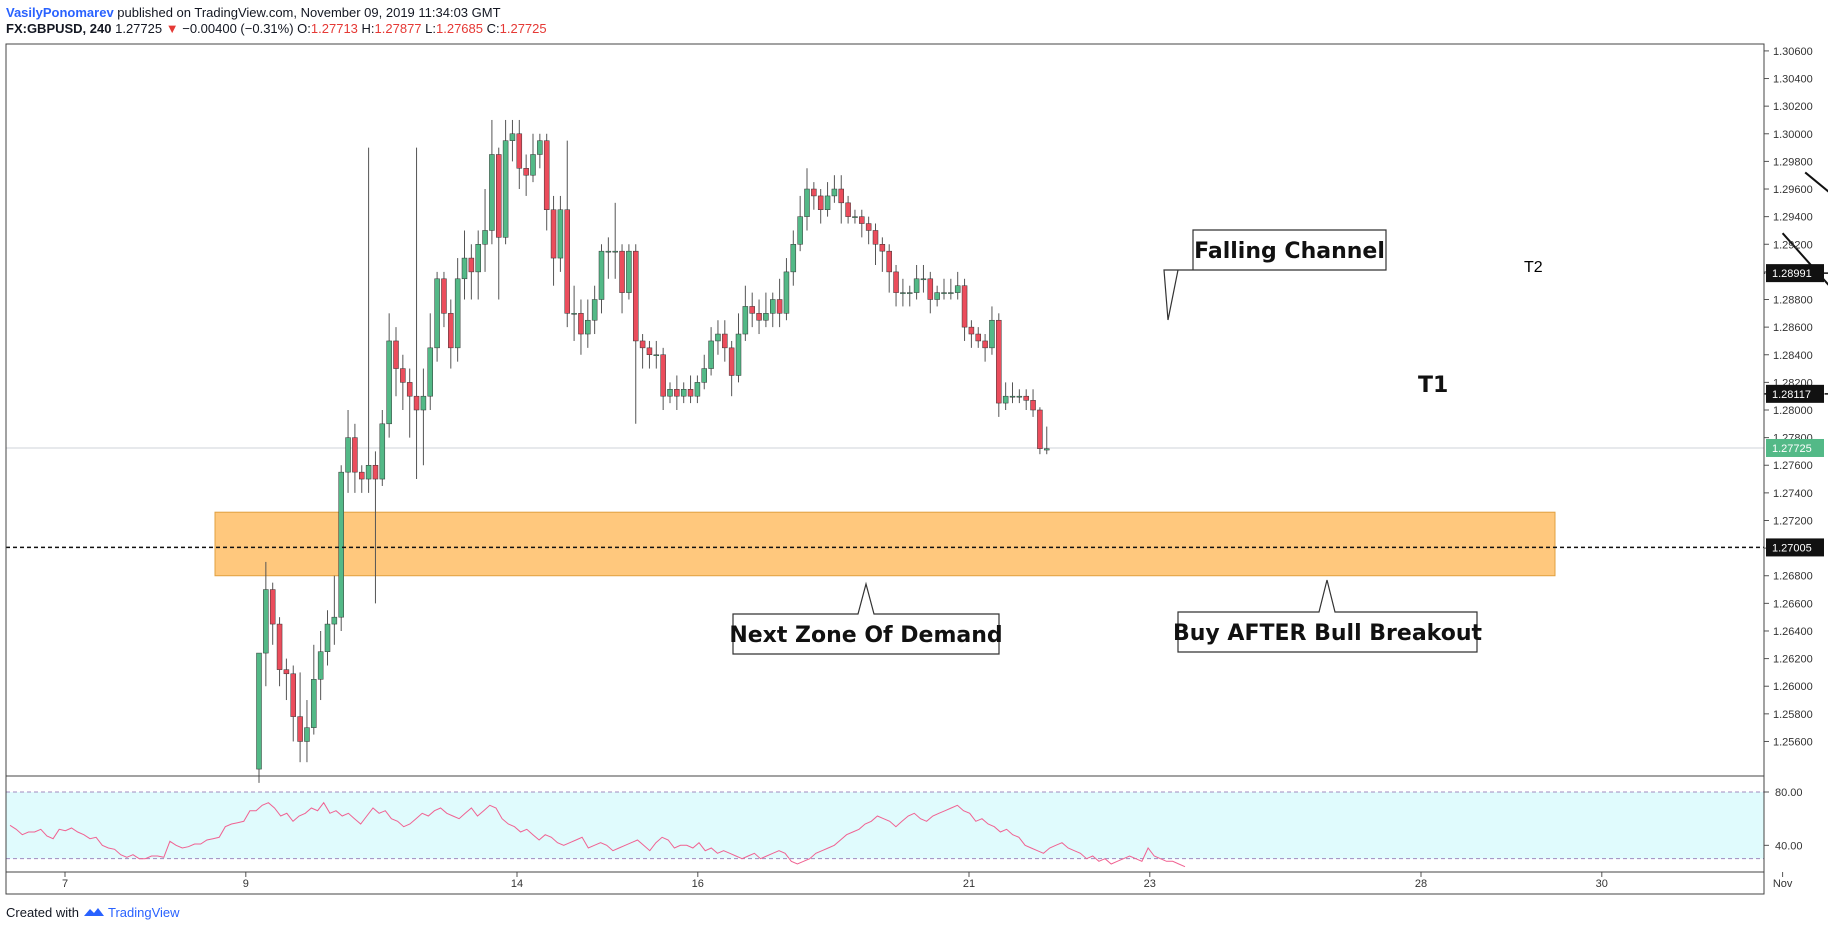  What do you see at coordinates (60, 12) in the screenshot?
I see `author-link: VasilyPonomarev` at bounding box center [60, 12].